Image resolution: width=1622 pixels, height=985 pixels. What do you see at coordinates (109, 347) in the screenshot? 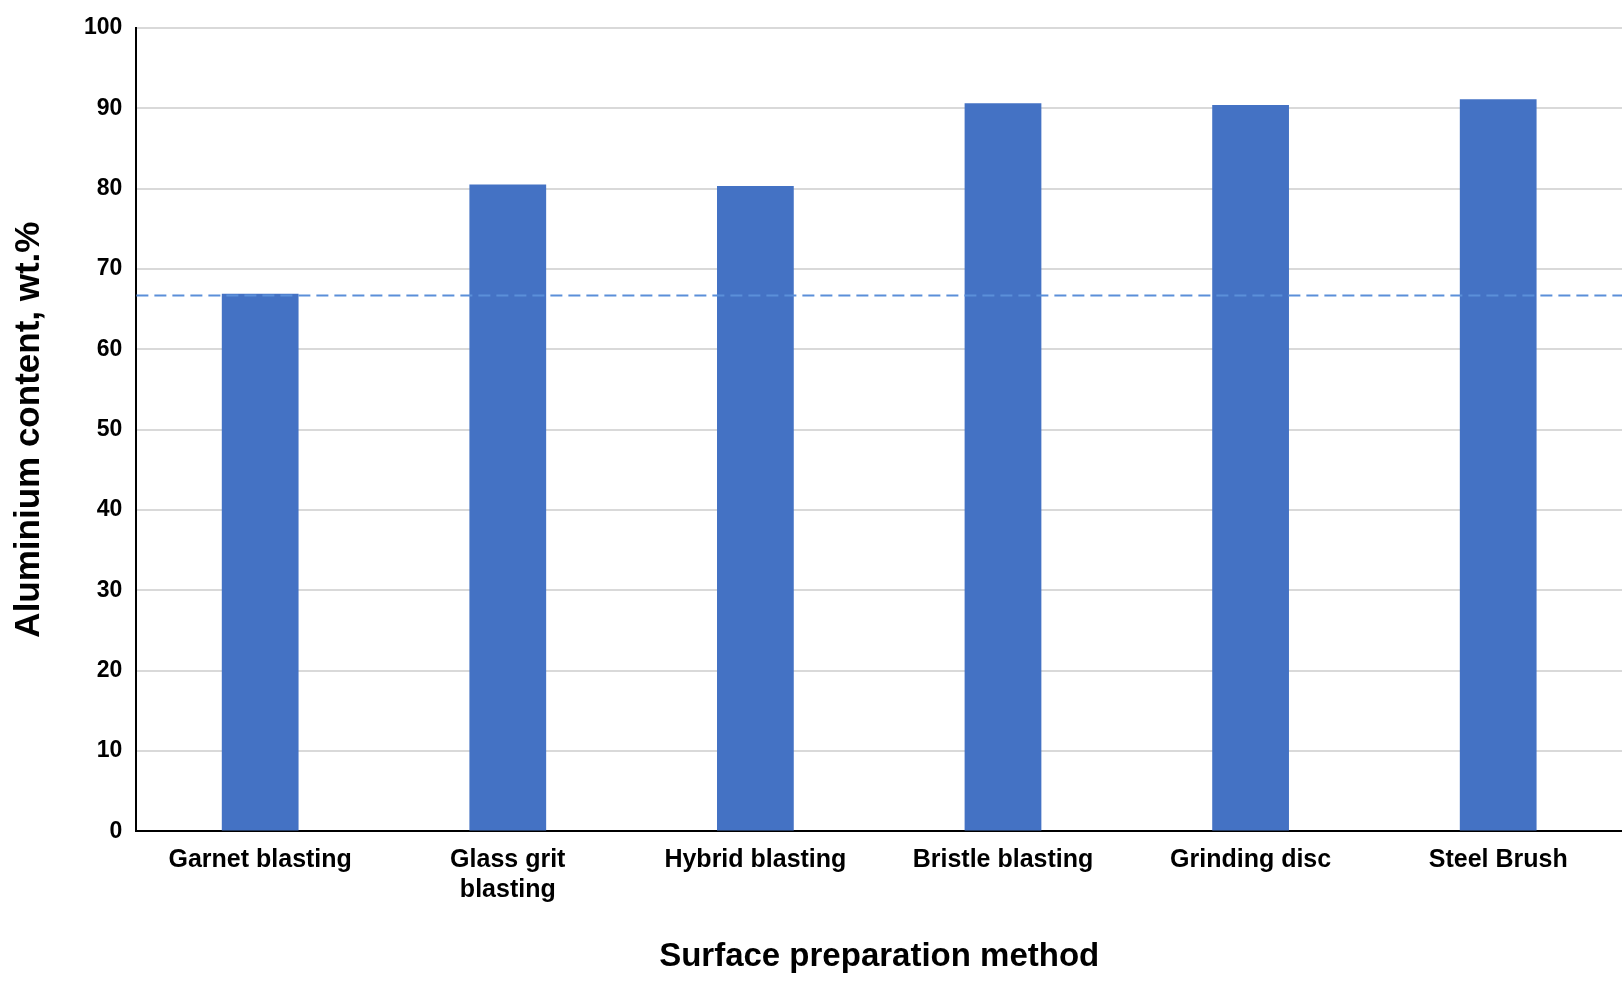
I see `y-tick-label: 60` at bounding box center [109, 347].